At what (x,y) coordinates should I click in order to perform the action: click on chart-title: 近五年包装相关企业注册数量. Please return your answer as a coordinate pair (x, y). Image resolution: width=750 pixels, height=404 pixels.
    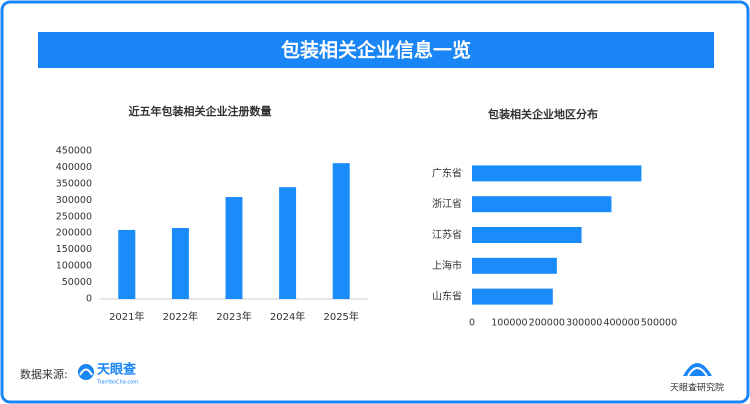
    Looking at the image, I should click on (200, 111).